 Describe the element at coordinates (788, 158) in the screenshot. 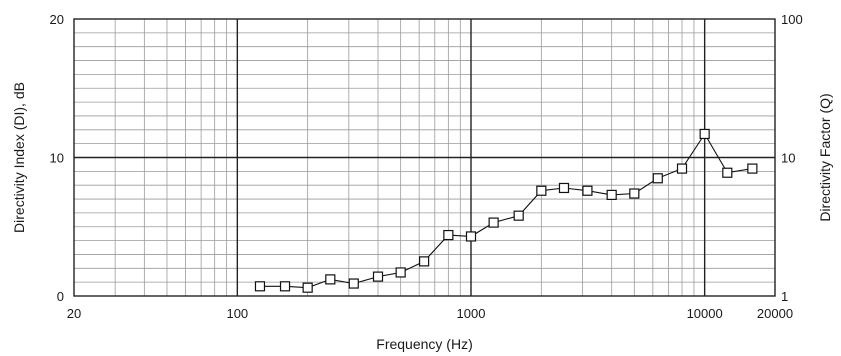

I see `y2-tick-label: 10` at that location.